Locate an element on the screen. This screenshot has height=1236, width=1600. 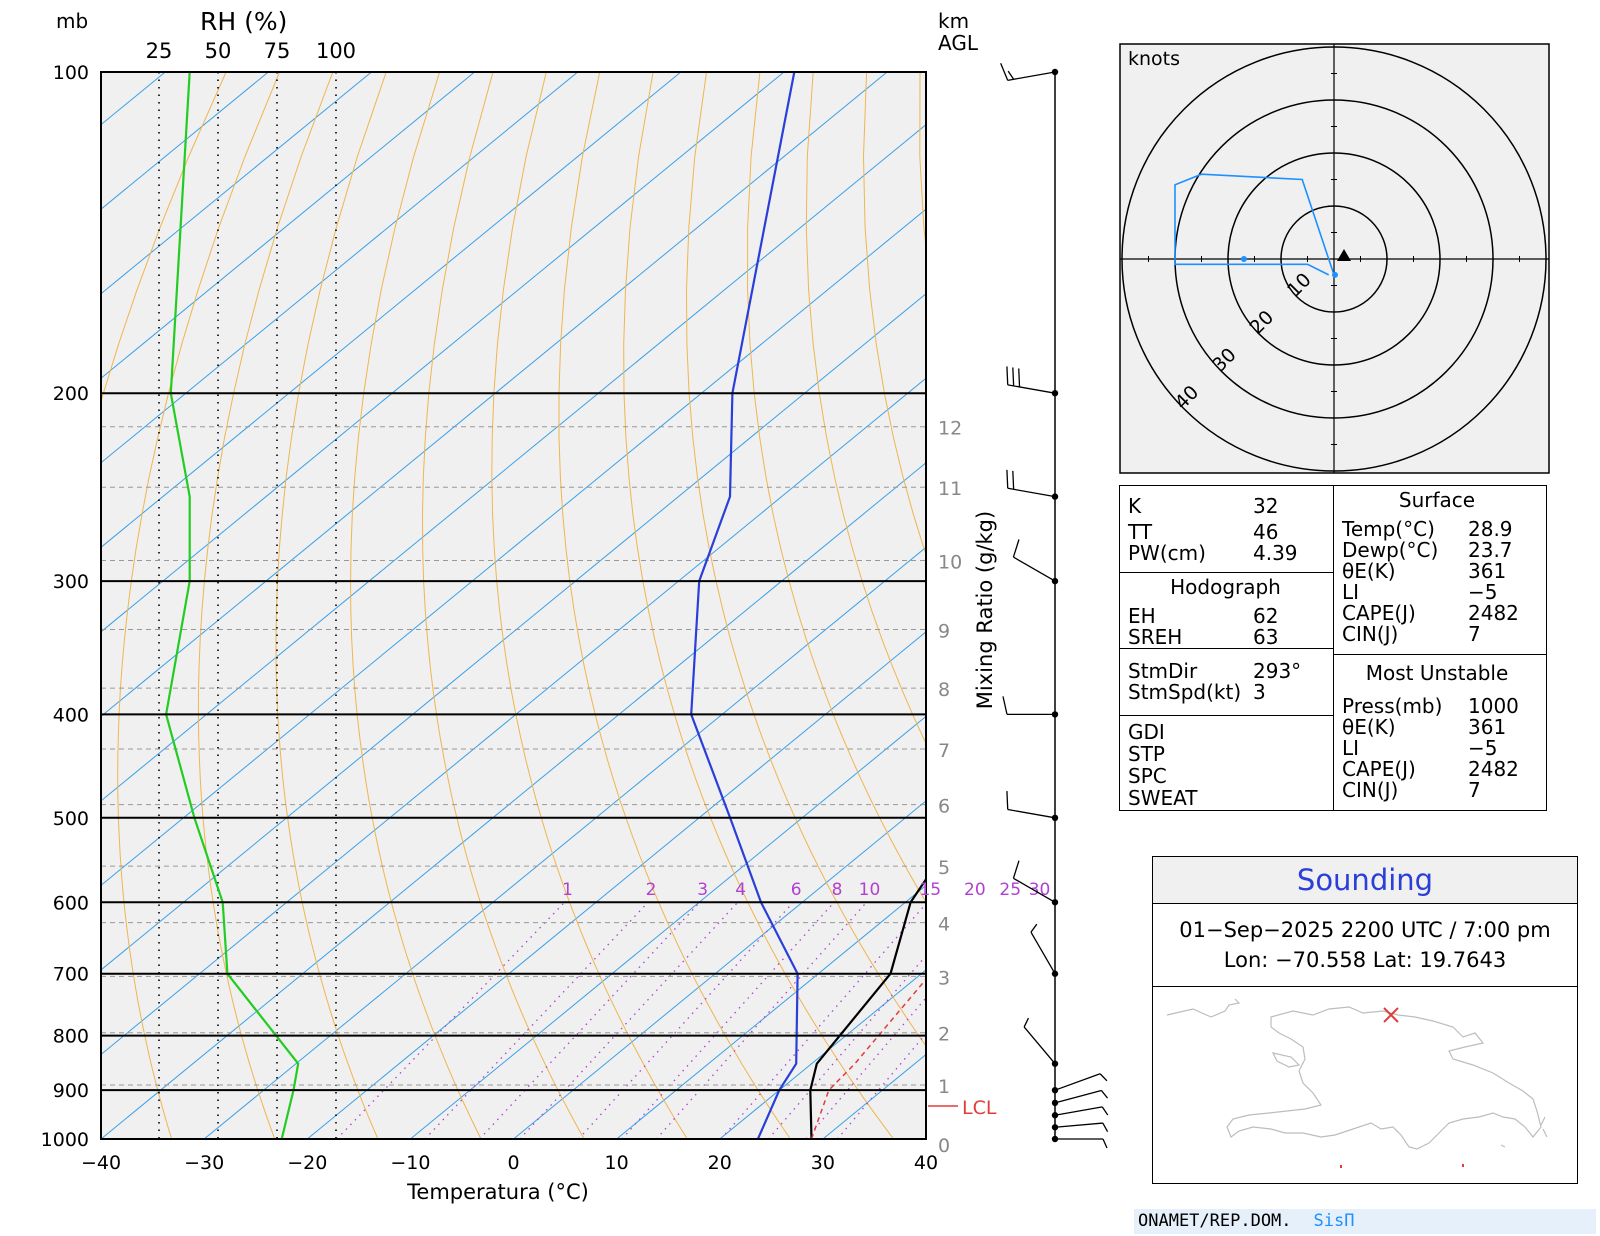
rh-tick-label: 100 is located at coordinates (336, 51).